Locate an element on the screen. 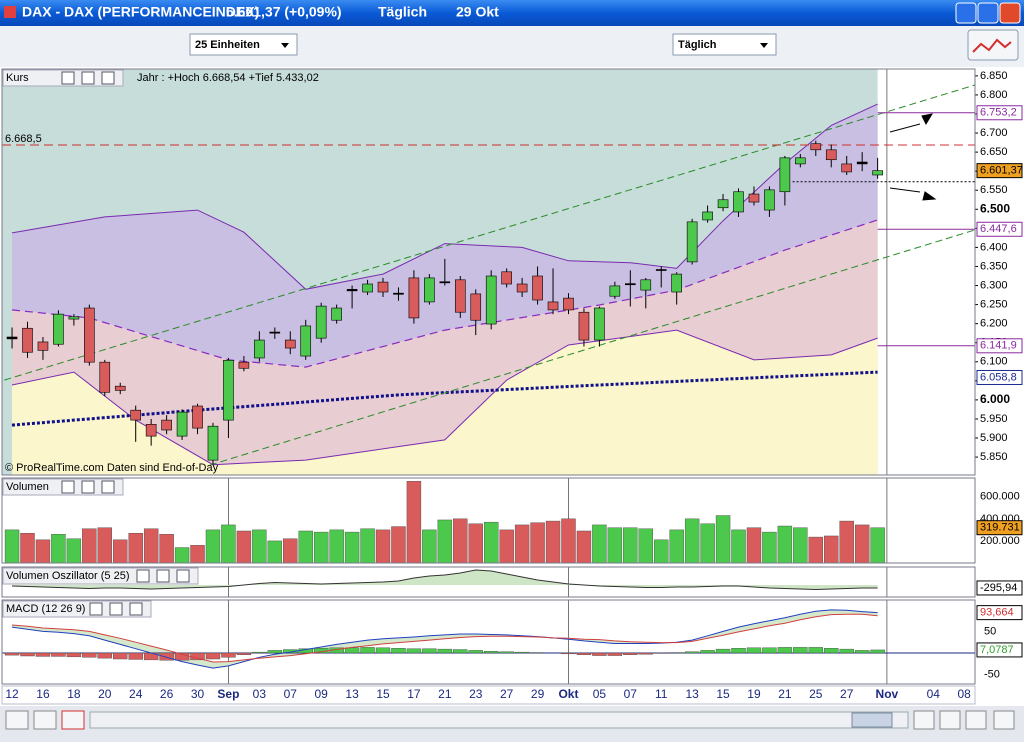 This screenshot has height=742, width=1024. y-tick-label: 6.350 is located at coordinates (994, 266).